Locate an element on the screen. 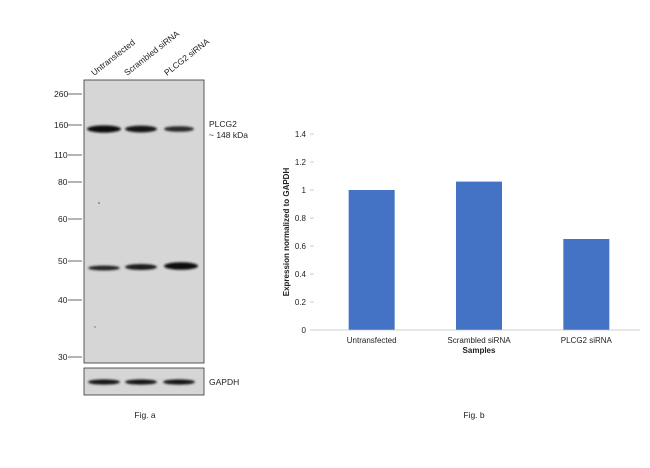 The height and width of the screenshot is (468, 650). svg-text: 80 is located at coordinates (63, 182).